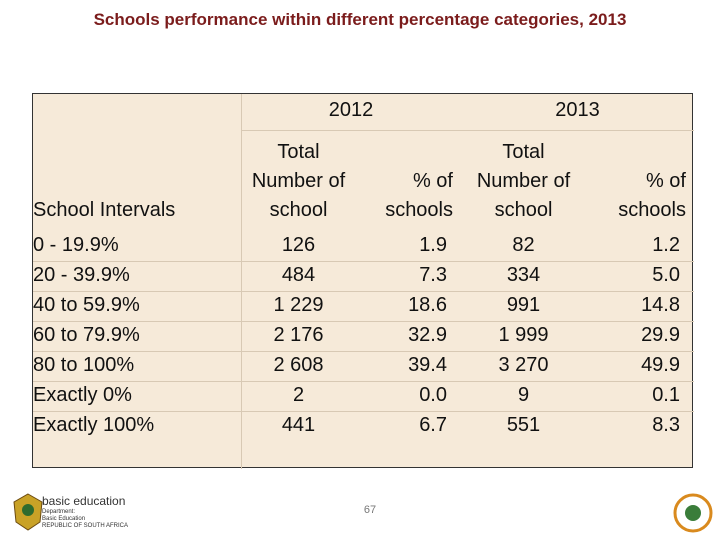  I want to click on logo-title: basic education, so click(84, 501).